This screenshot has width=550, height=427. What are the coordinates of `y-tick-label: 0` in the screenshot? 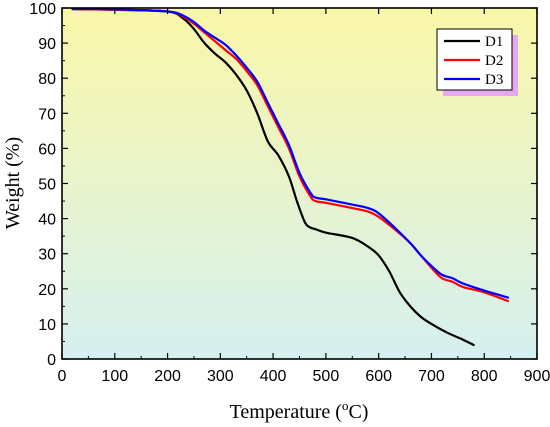 It's located at (51, 360).